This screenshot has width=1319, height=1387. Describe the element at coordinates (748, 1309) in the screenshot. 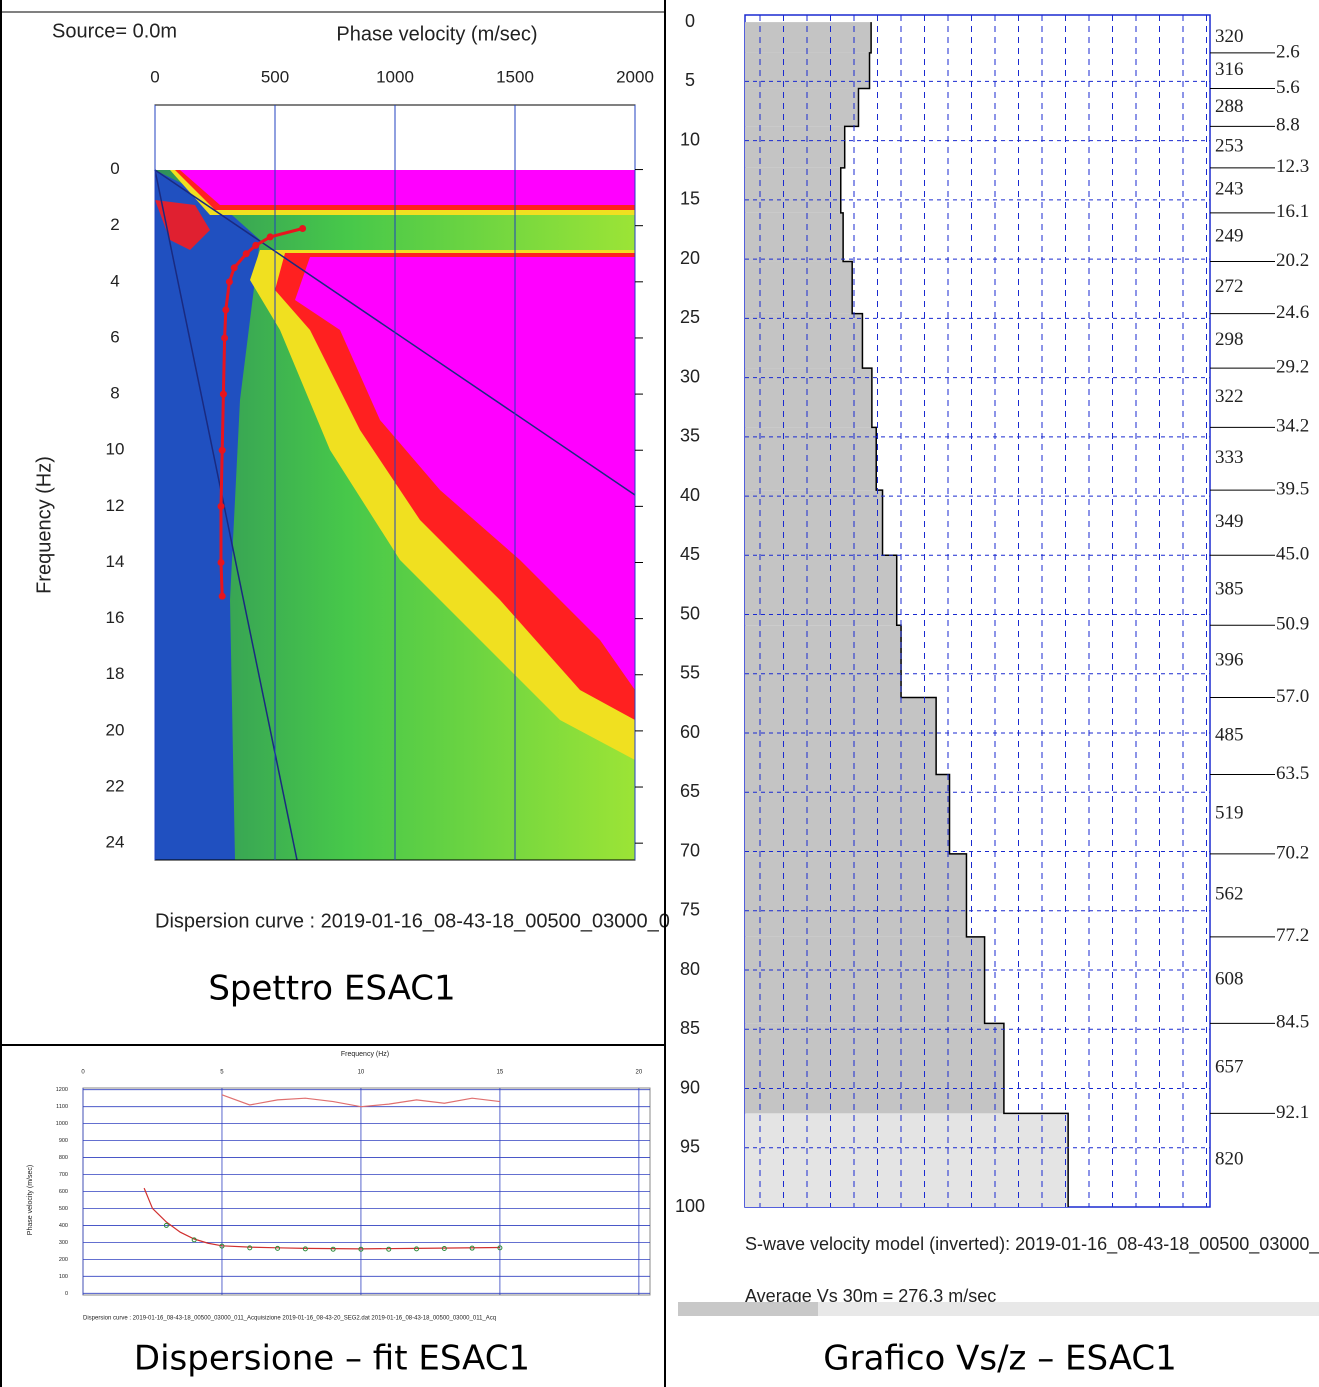

I see `scrollbar-thumb` at that location.